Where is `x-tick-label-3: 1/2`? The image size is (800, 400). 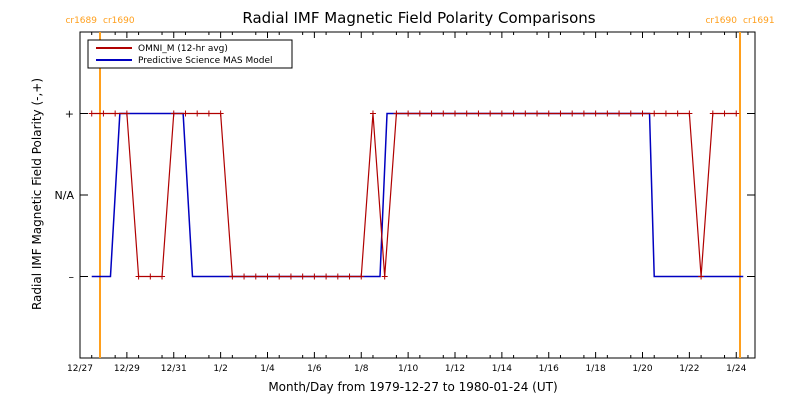
x-tick-label-3: 1/2 is located at coordinates (220, 369).